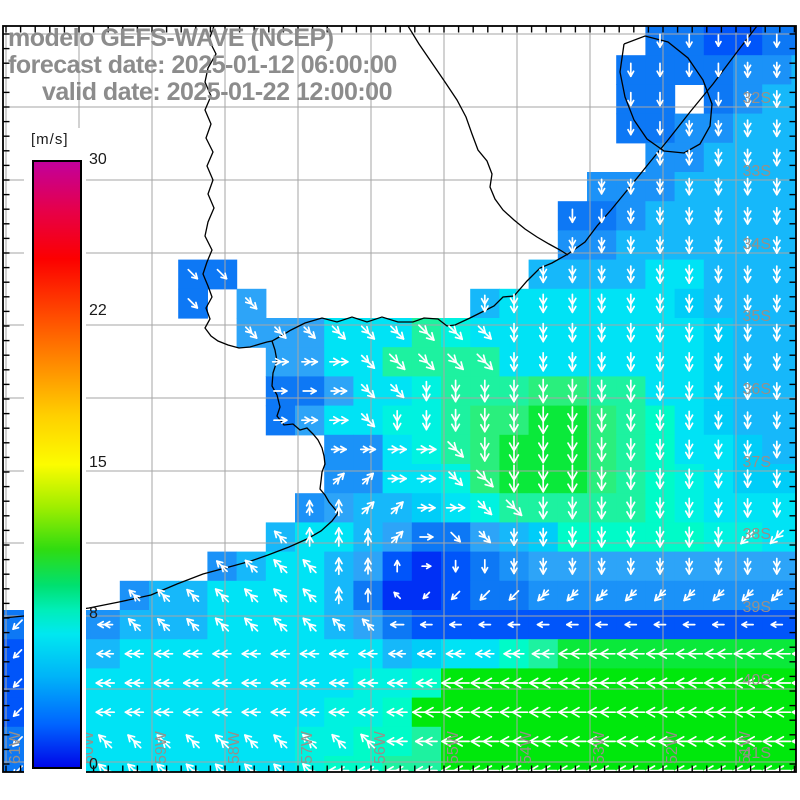 This screenshot has width=800, height=800. What do you see at coordinates (453, 747) in the screenshot?
I see `svg-text: 55W` at bounding box center [453, 747].